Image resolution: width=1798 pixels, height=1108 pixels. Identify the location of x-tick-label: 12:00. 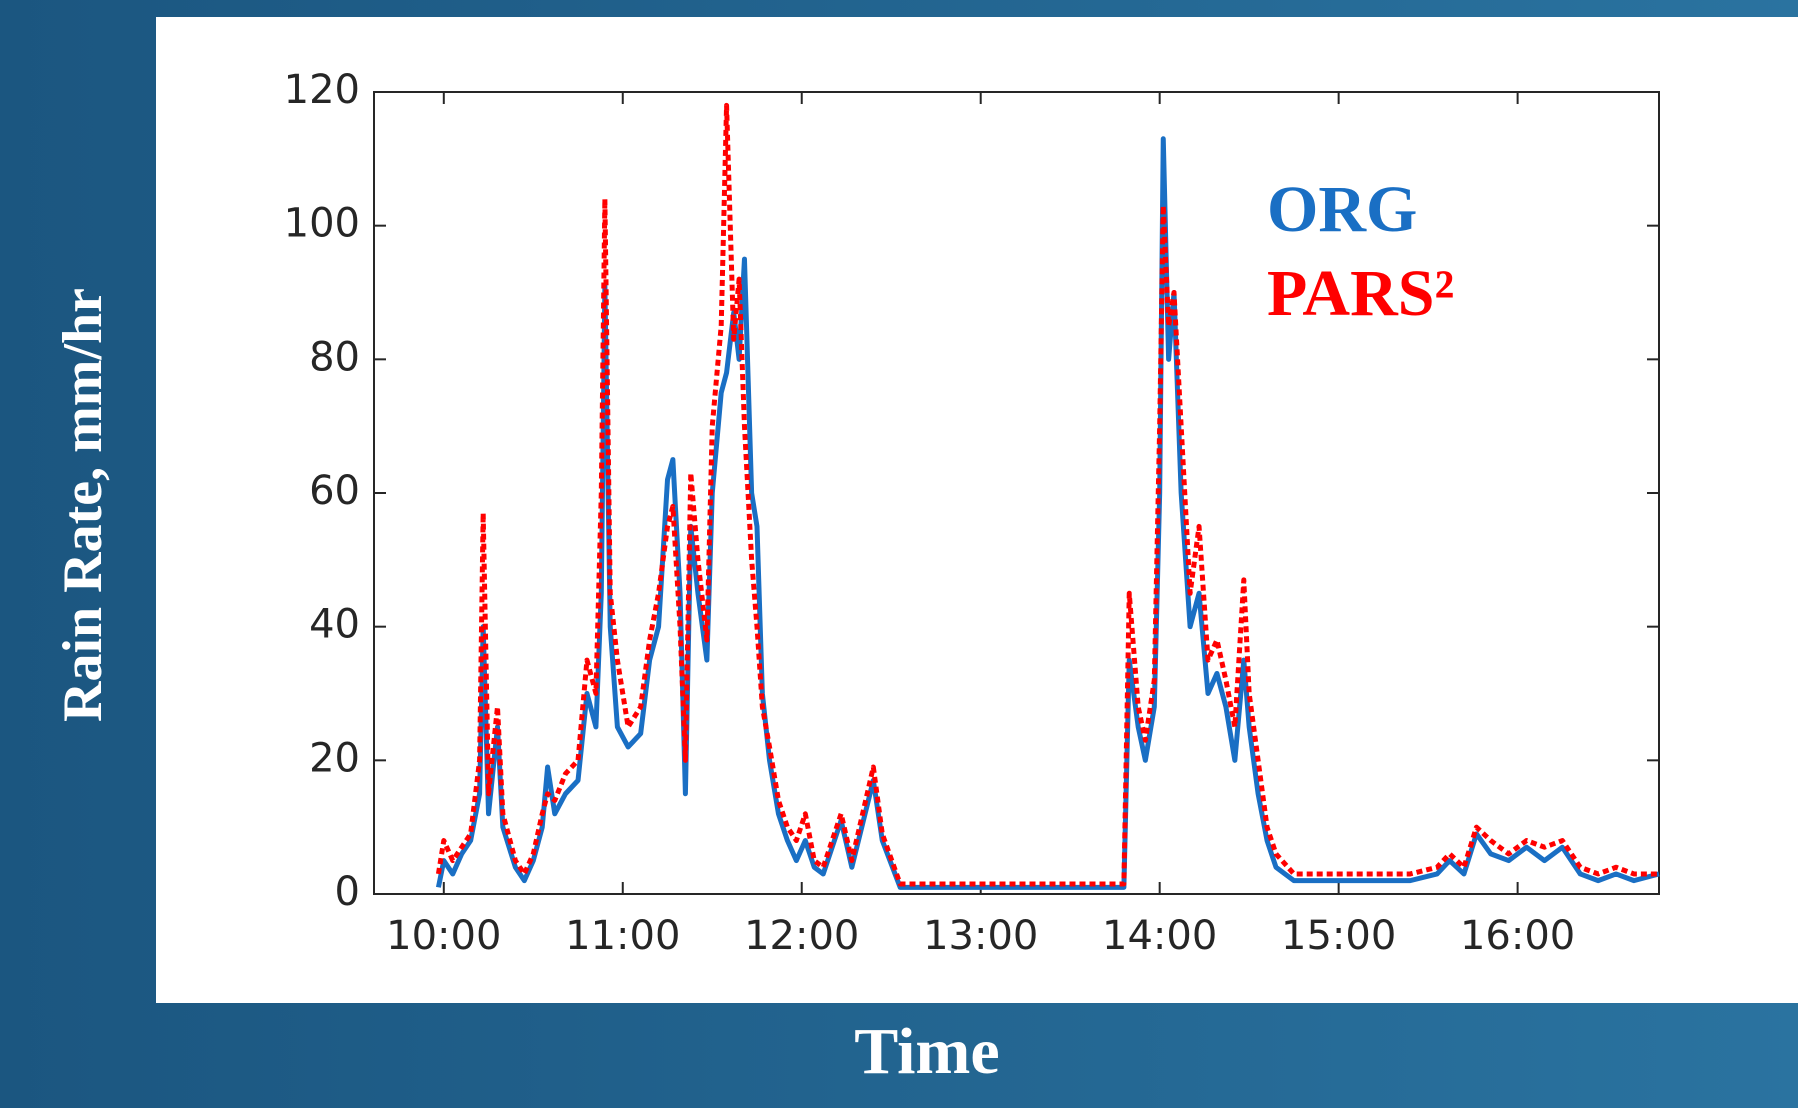
(801, 936).